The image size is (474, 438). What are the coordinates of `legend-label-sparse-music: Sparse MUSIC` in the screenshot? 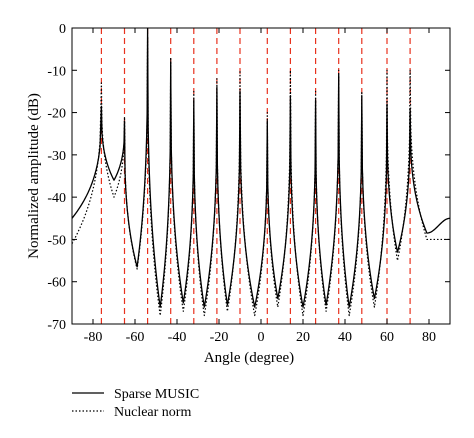 It's located at (156, 394).